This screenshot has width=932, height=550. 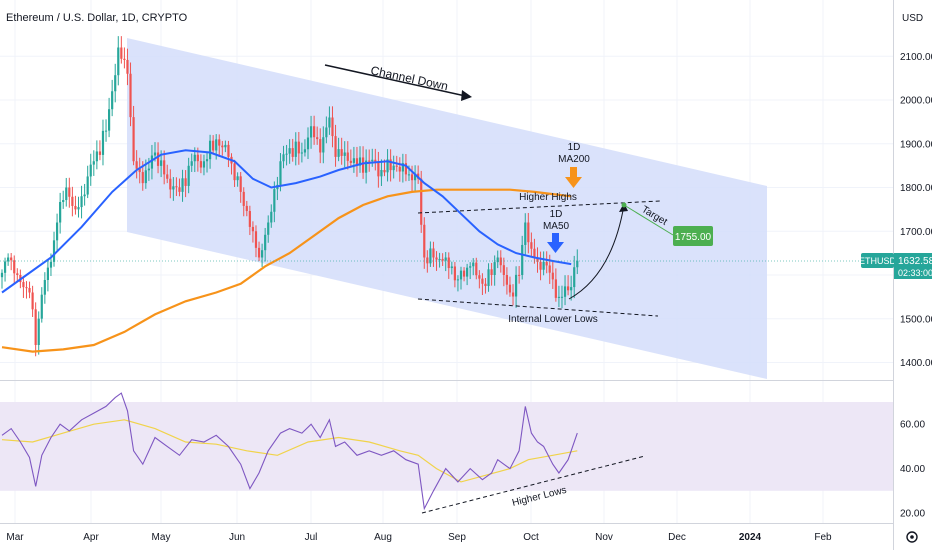 What do you see at coordinates (383, 537) in the screenshot?
I see `time-tick-label: Aug` at bounding box center [383, 537].